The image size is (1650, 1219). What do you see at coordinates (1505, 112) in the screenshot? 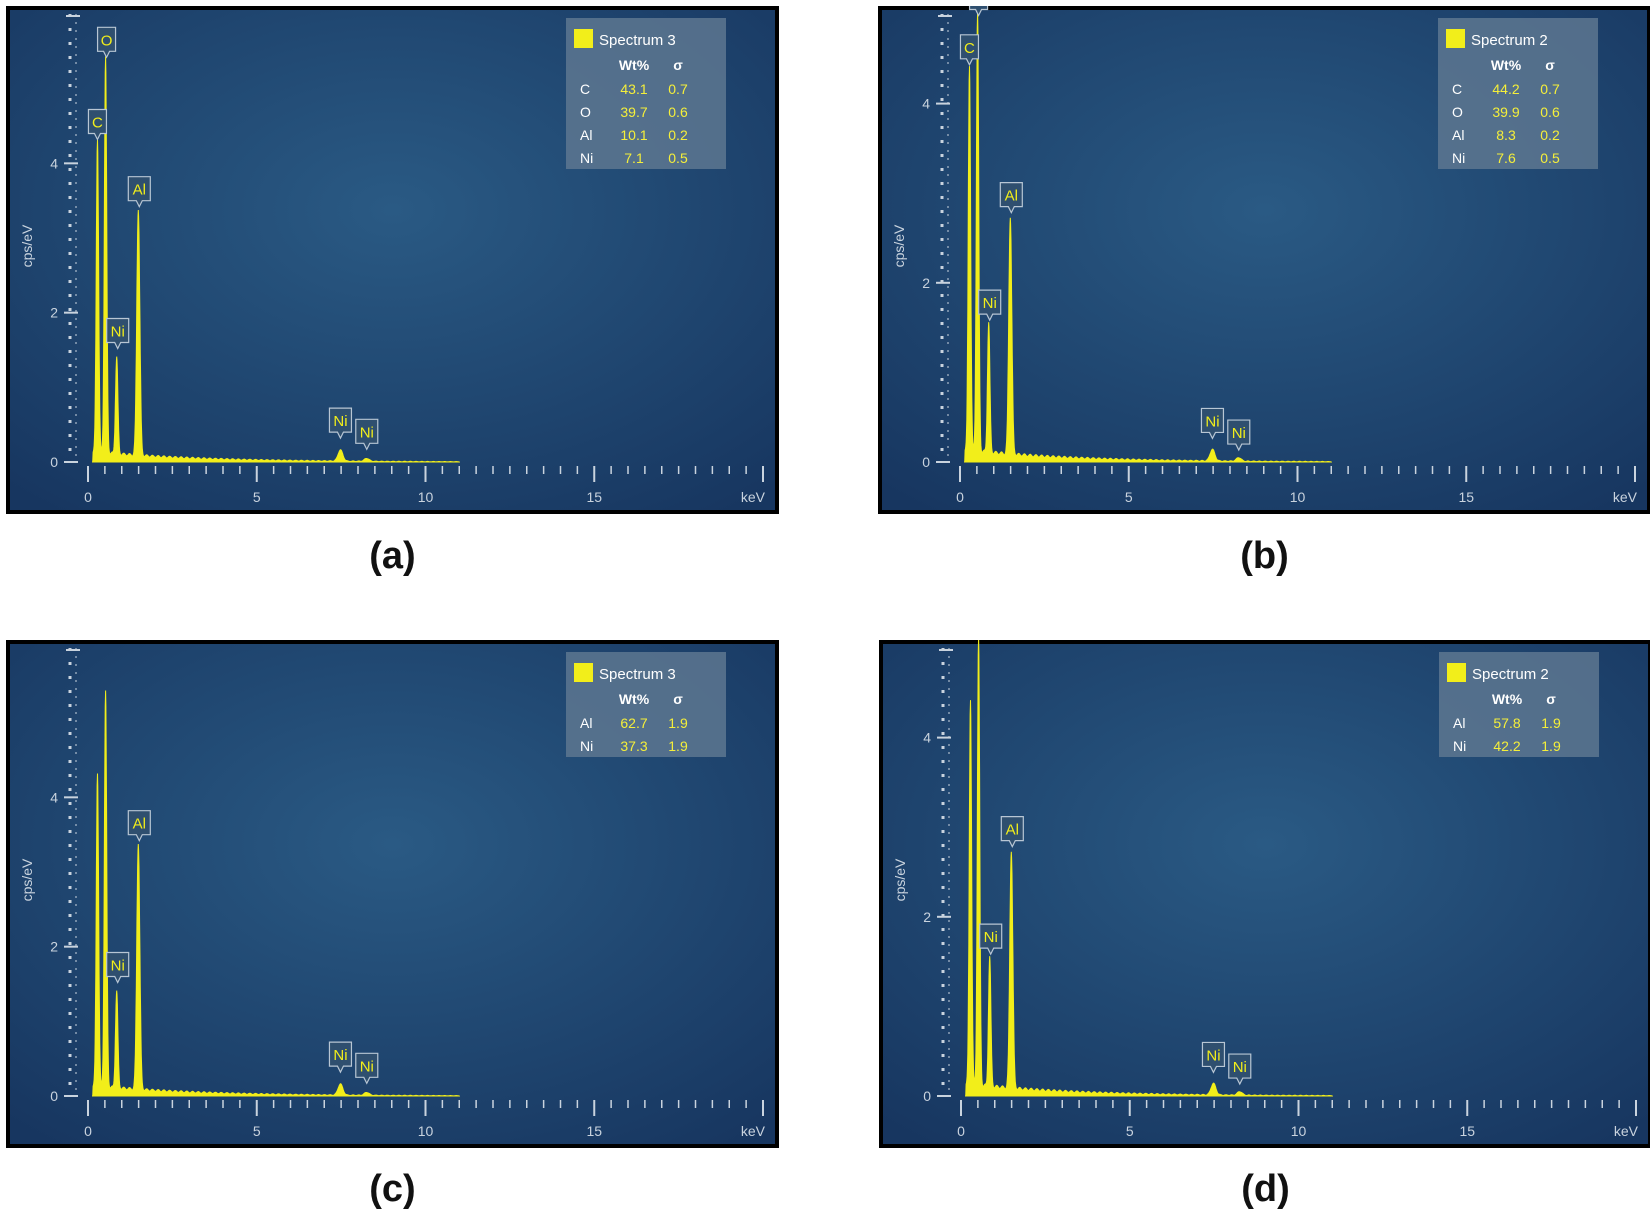
I see `legend-wt-value: 39.9` at bounding box center [1505, 112].